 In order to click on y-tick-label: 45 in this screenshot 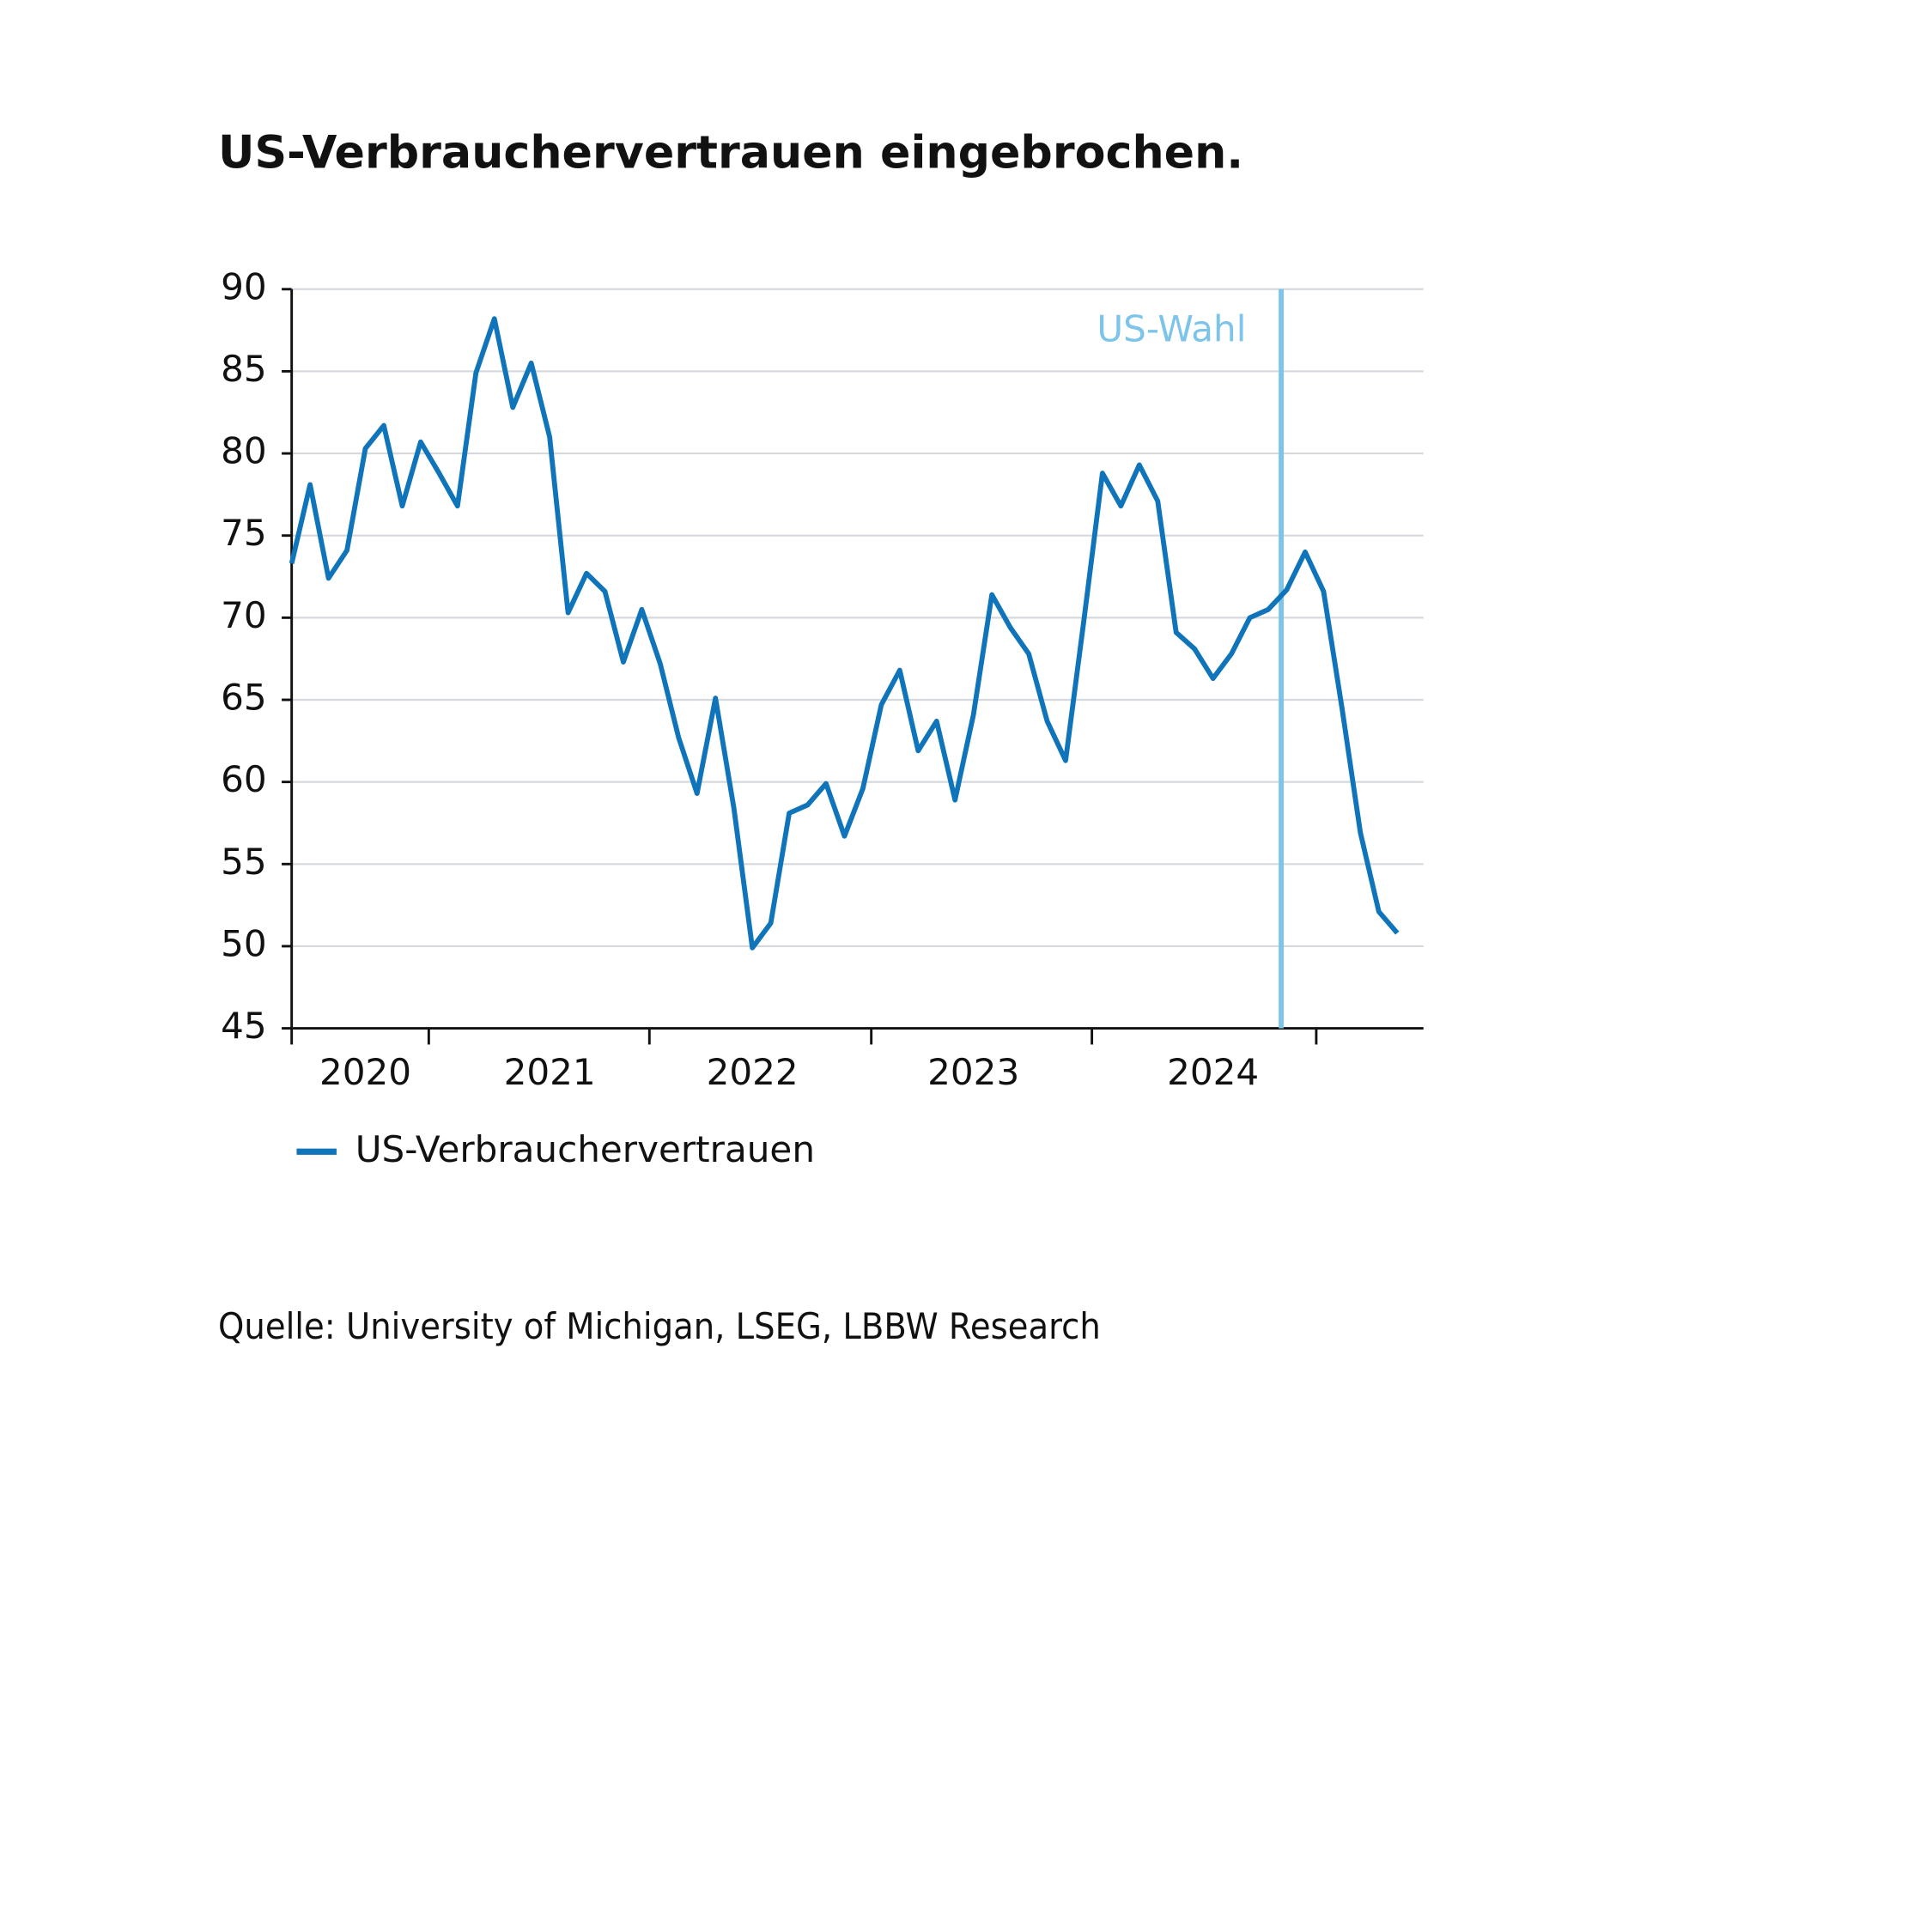, I will do `click(244, 1026)`.